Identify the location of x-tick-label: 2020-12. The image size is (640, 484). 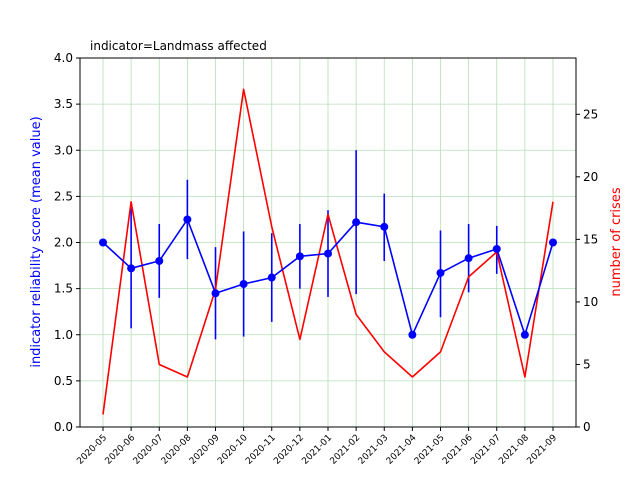
(289, 450).